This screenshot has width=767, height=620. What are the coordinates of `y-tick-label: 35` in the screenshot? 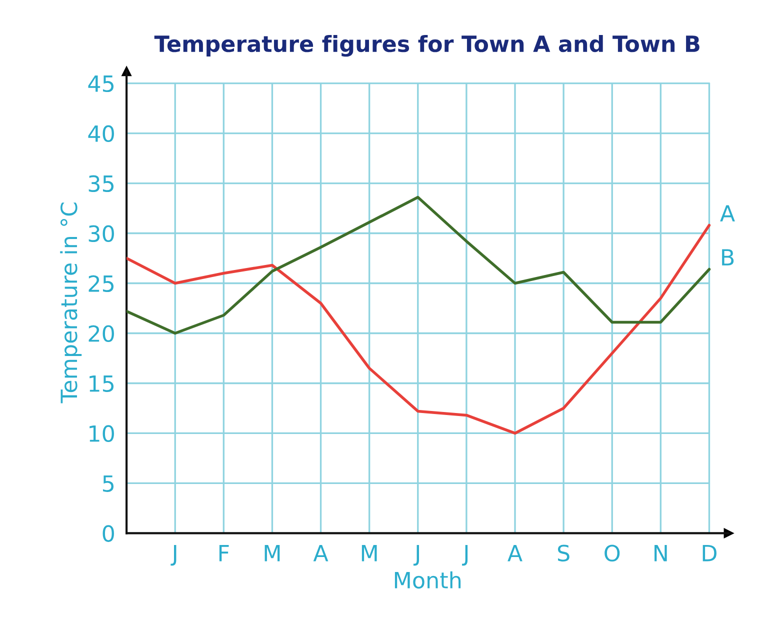 It's located at (101, 183).